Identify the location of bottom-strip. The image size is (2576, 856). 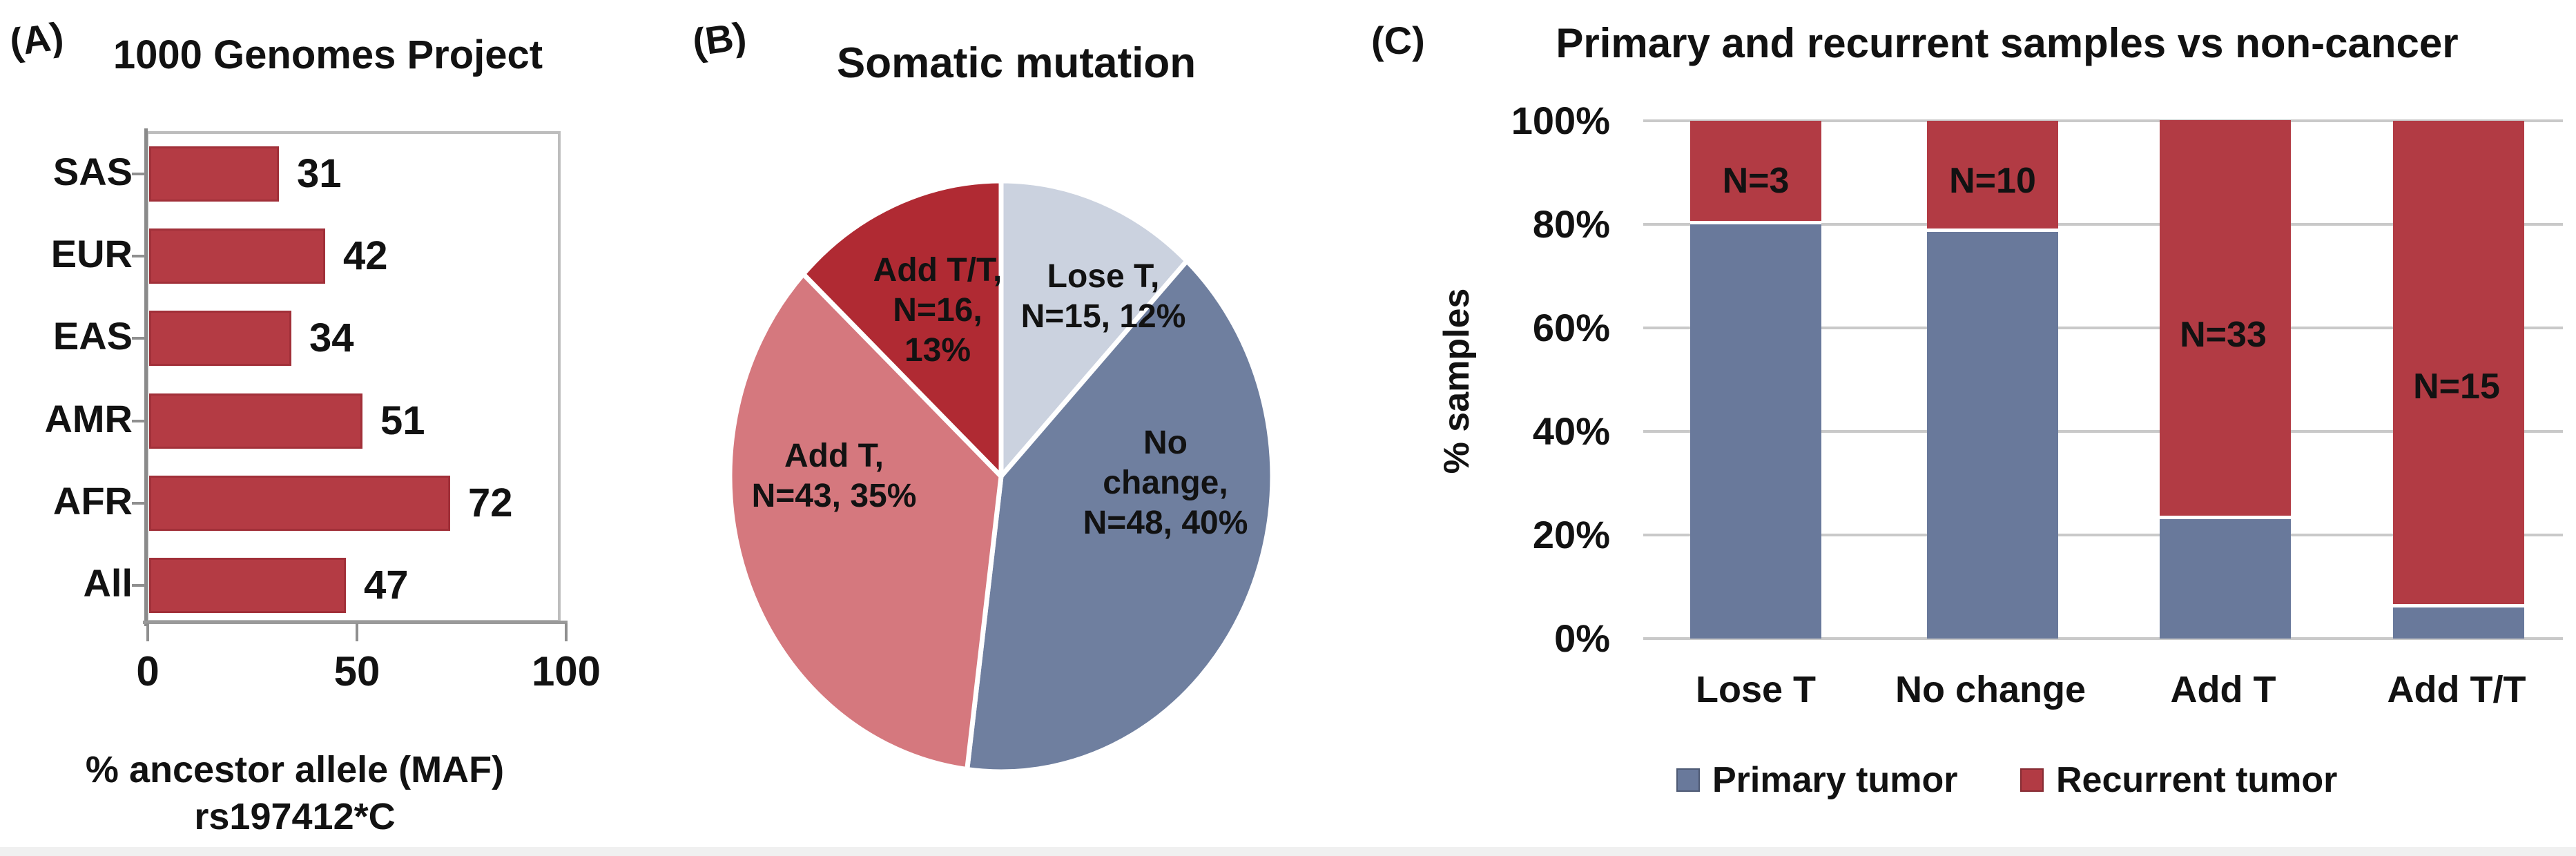
(1288, 851).